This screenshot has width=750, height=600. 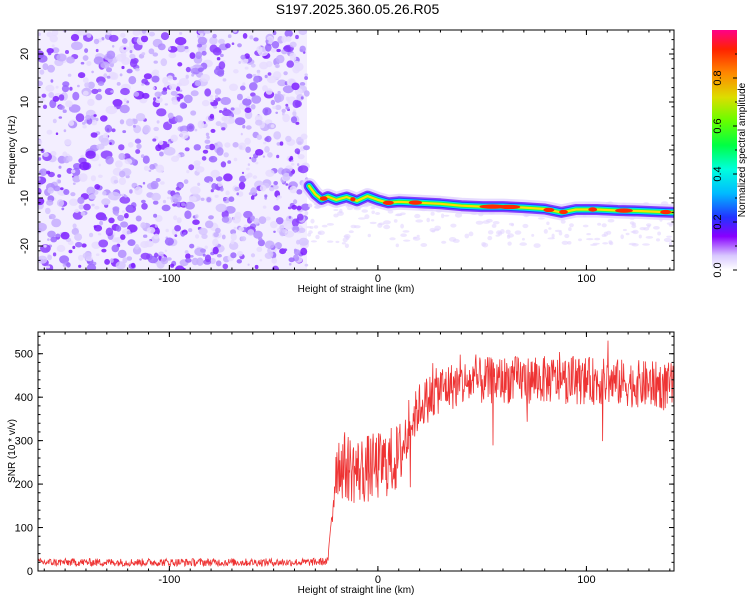 I want to click on spectrogram-x-label: Height of straight line (km), so click(x=356, y=289).